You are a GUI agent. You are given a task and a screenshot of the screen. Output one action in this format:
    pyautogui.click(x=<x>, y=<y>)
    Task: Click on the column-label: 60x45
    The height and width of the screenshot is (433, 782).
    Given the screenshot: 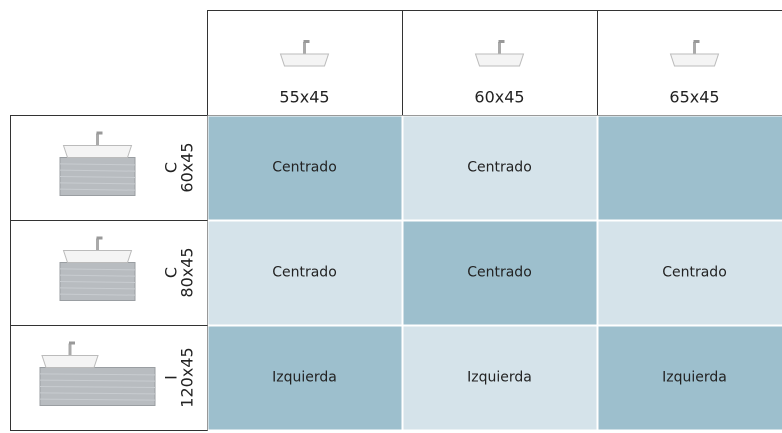 What is the action you would take?
    pyautogui.click(x=499, y=97)
    